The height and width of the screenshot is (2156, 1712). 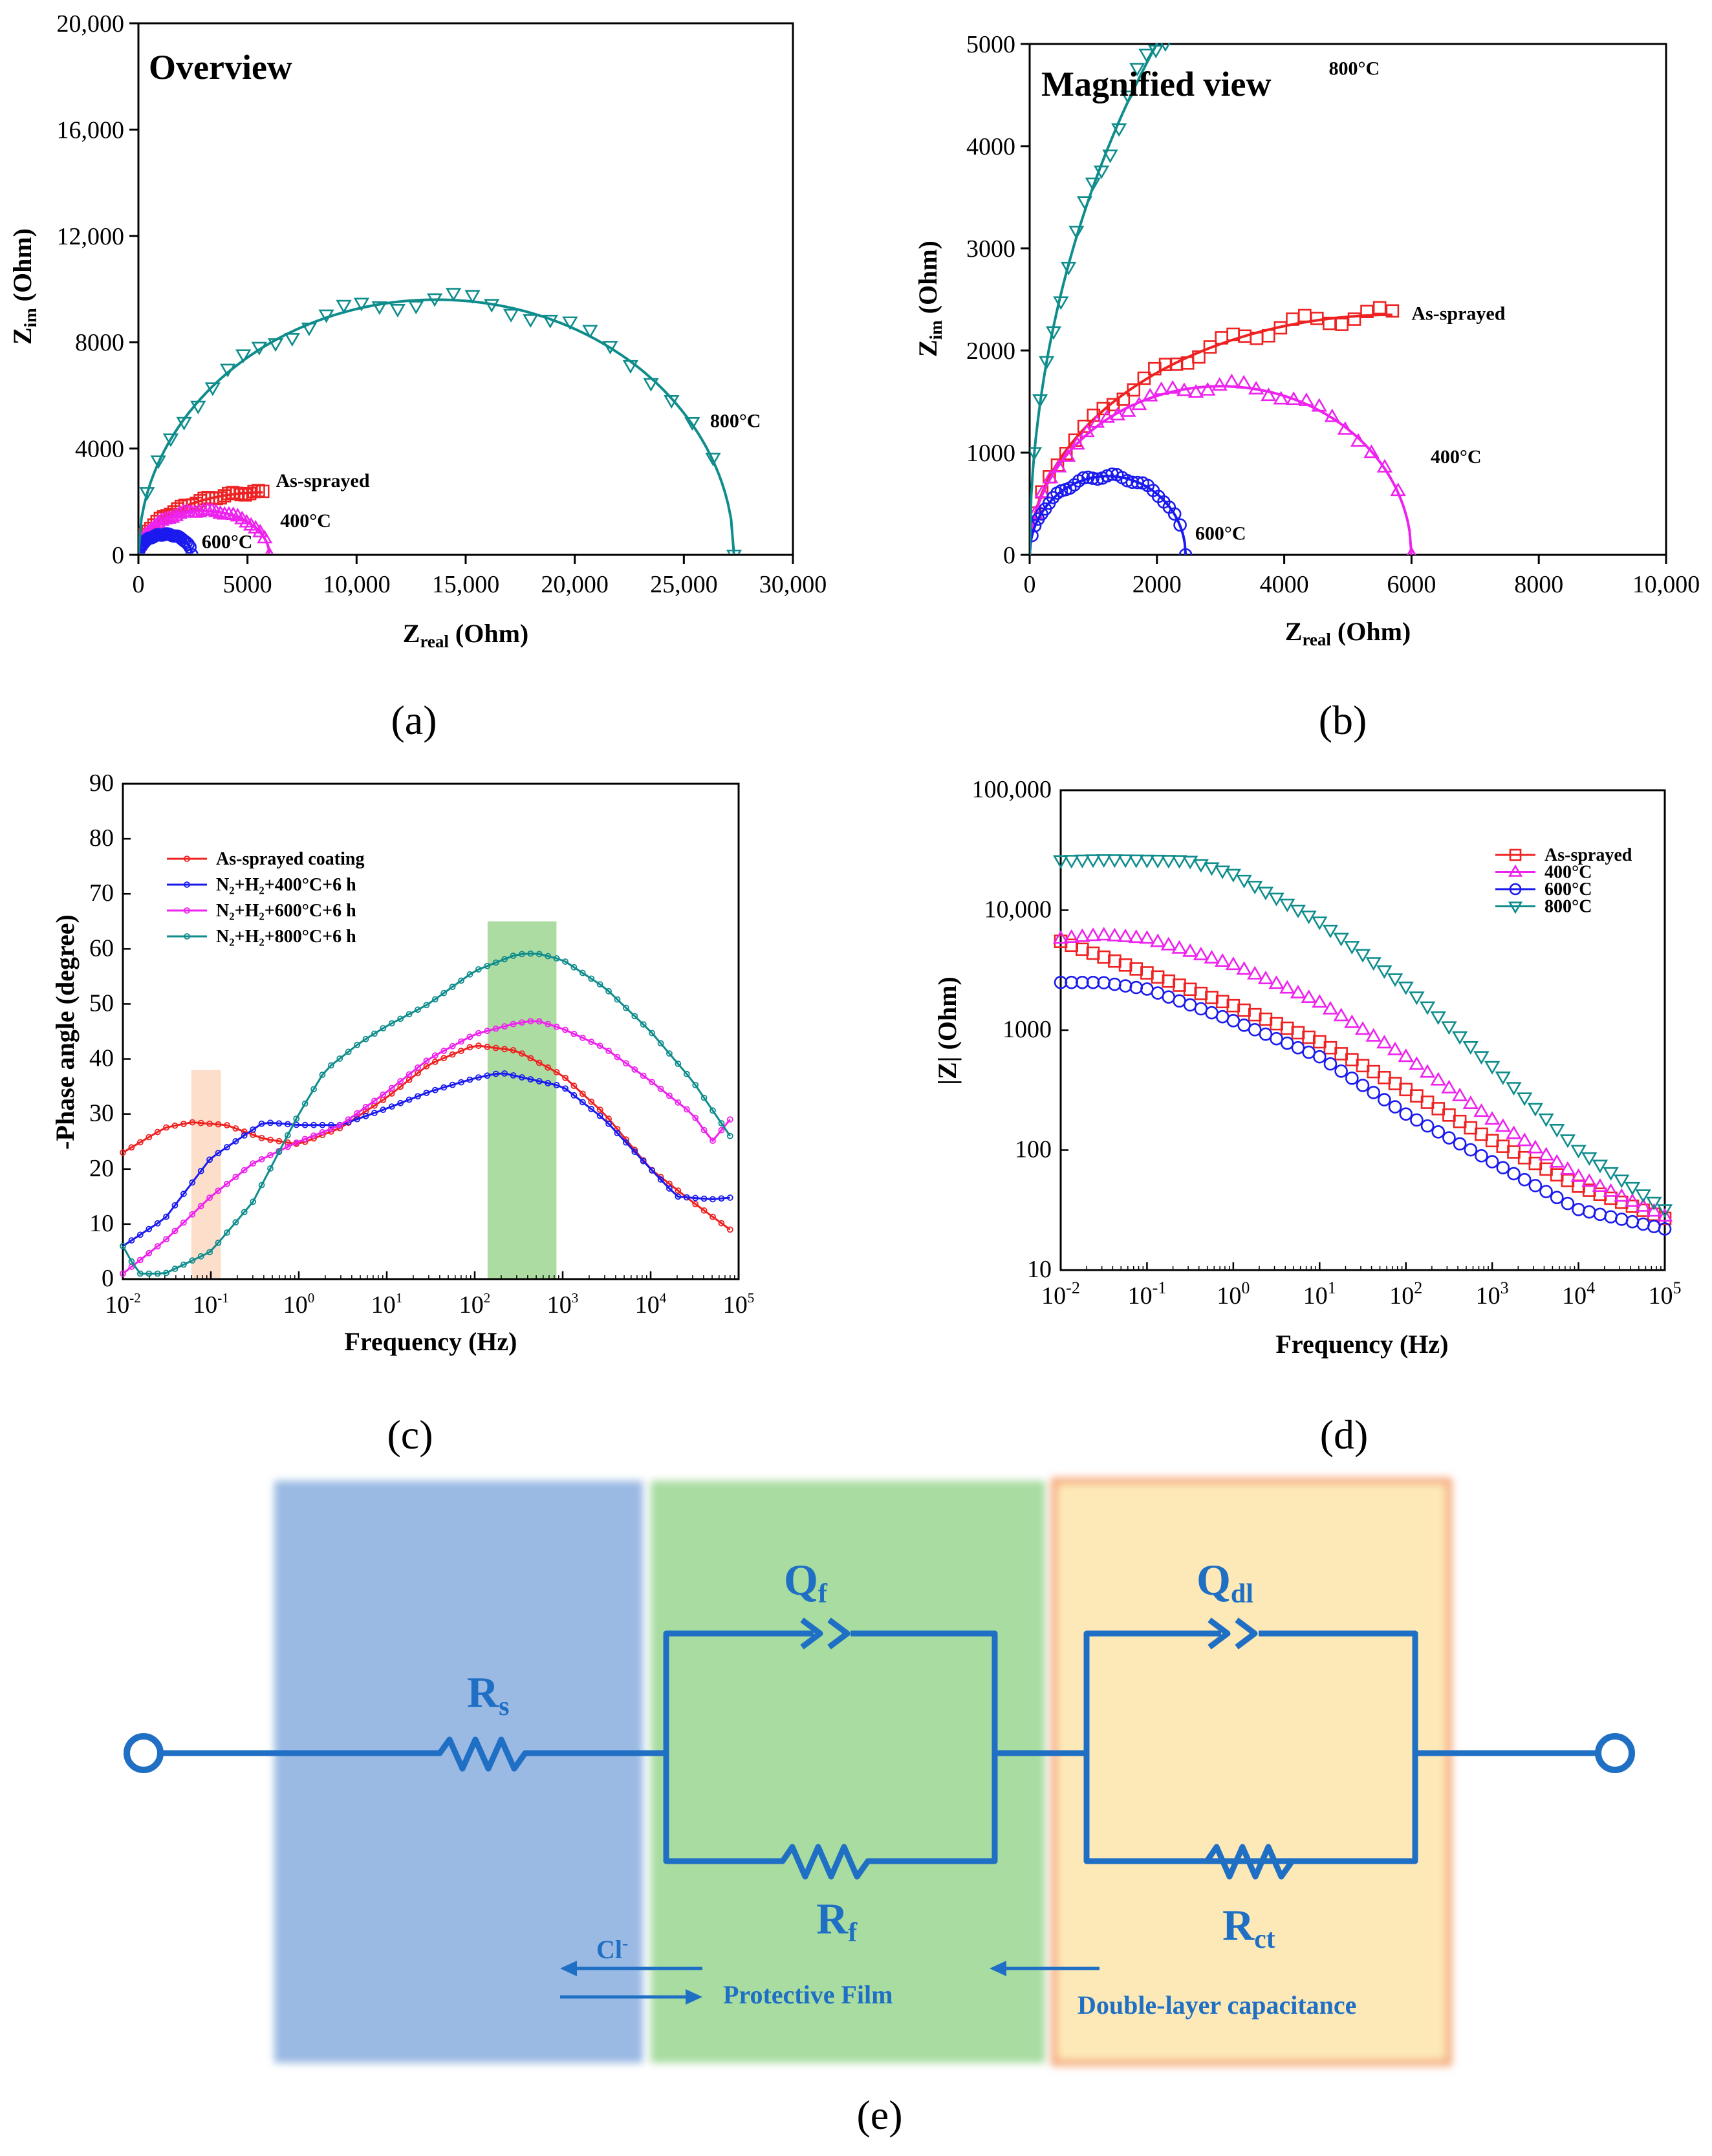 I want to click on d-xtick-exp: 2, so click(x=1418, y=1287).